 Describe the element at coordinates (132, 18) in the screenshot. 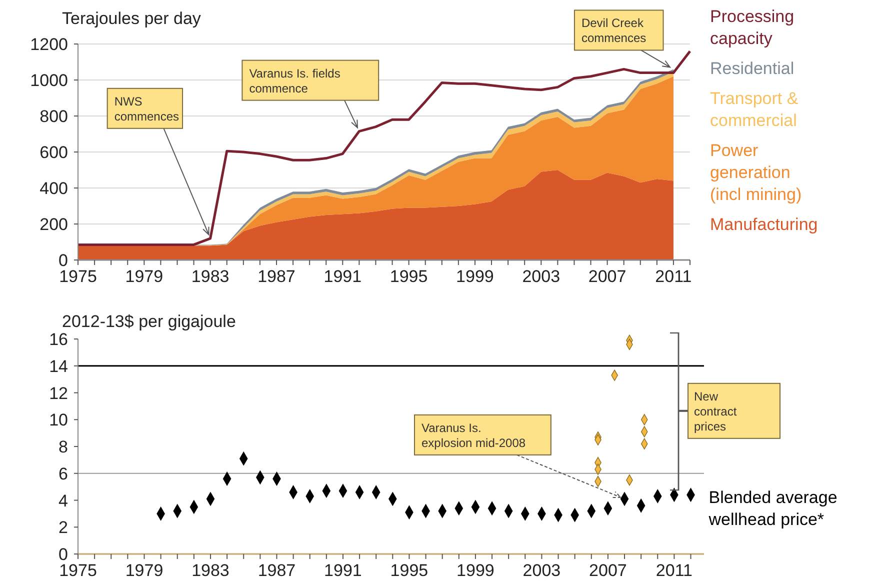

I see `y-axis-title: Terajoules per day` at that location.